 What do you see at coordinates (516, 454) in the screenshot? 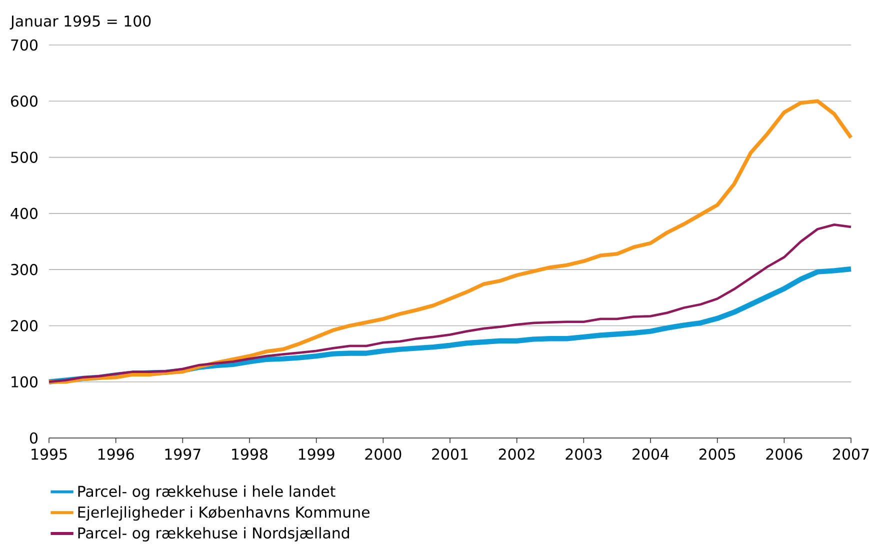
I see `x-tick-label: 2002` at bounding box center [516, 454].